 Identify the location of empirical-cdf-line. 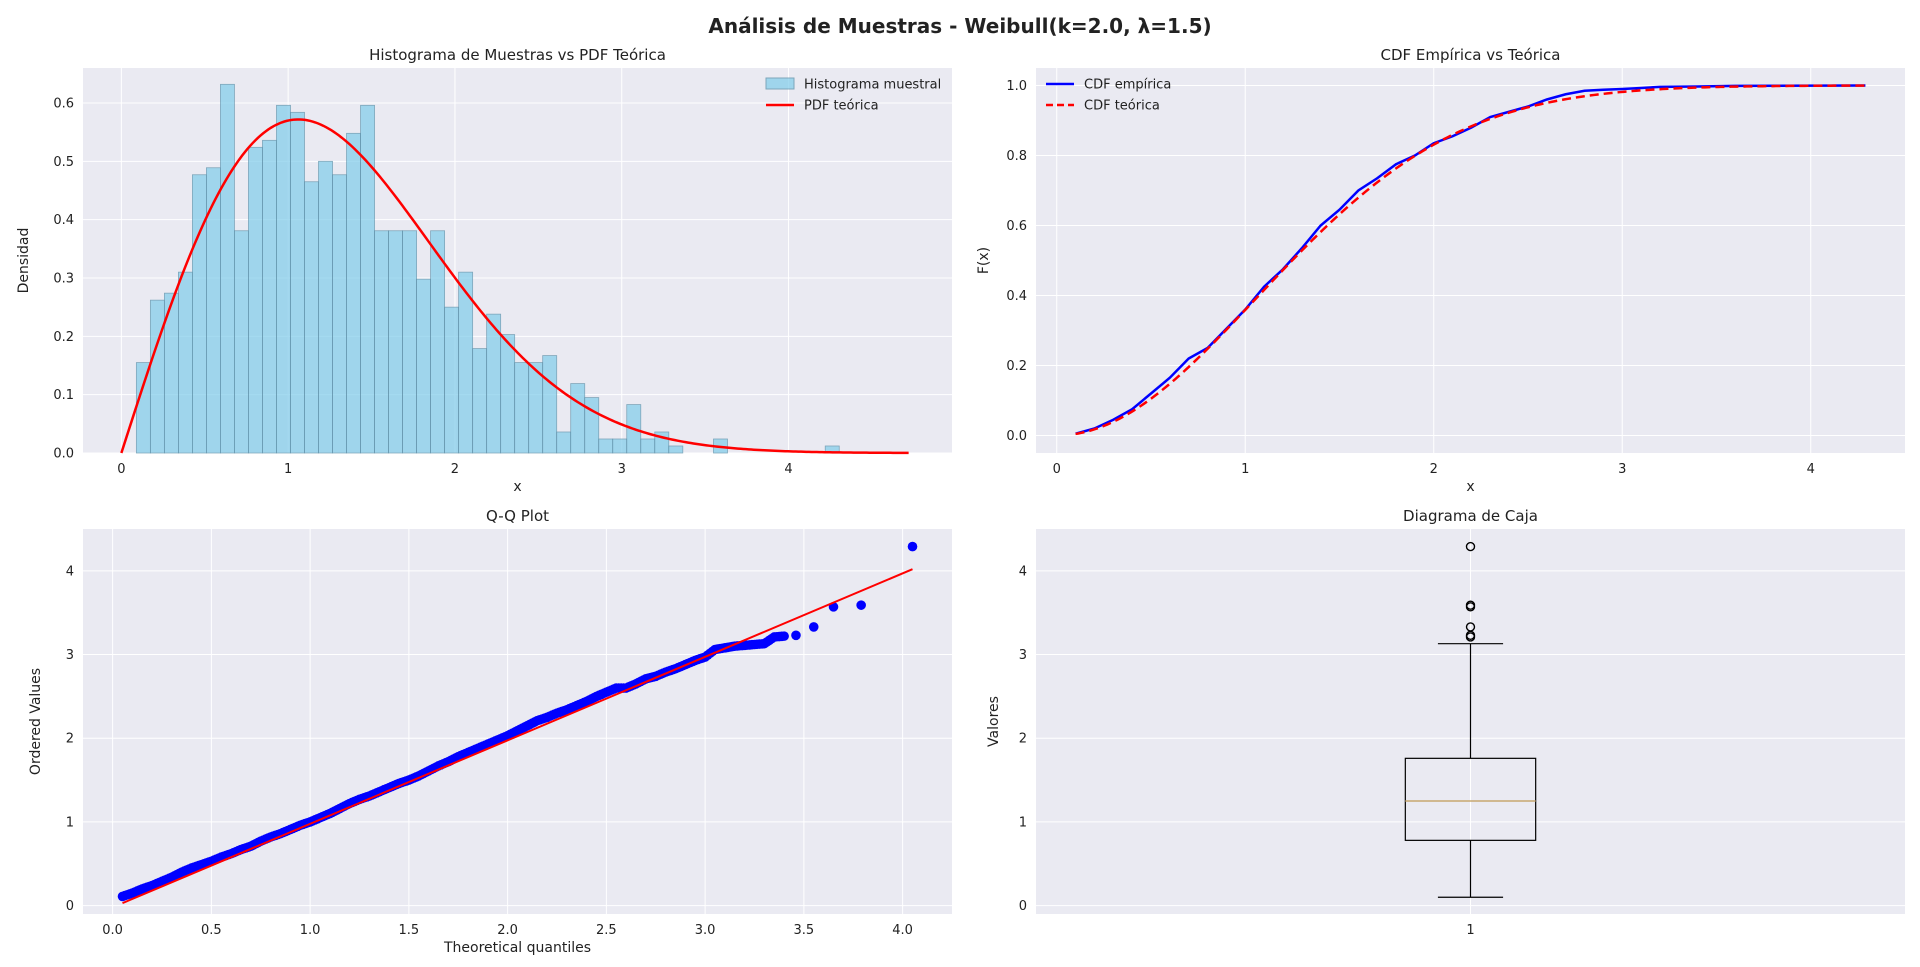
(1470, 259).